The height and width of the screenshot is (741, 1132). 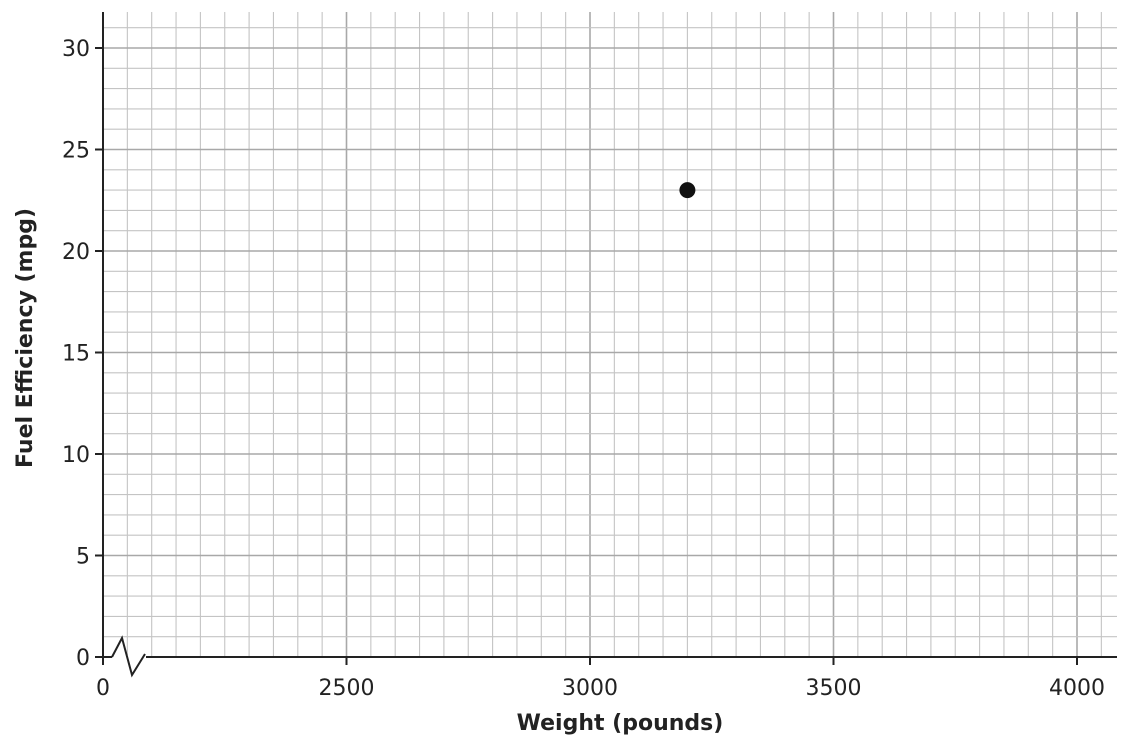 What do you see at coordinates (83, 557) in the screenshot?
I see `y-tick-label: 5` at bounding box center [83, 557].